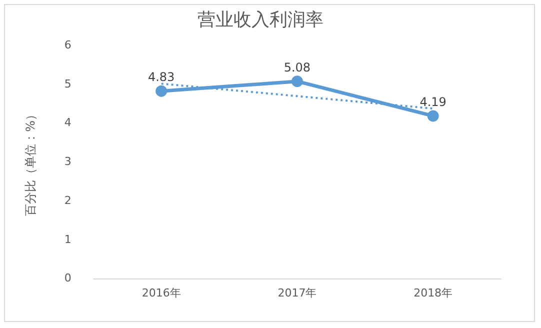 The width and height of the screenshot is (541, 328). Describe the element at coordinates (261, 19) in the screenshot. I see `chart-title: 营业收入利润率` at that location.